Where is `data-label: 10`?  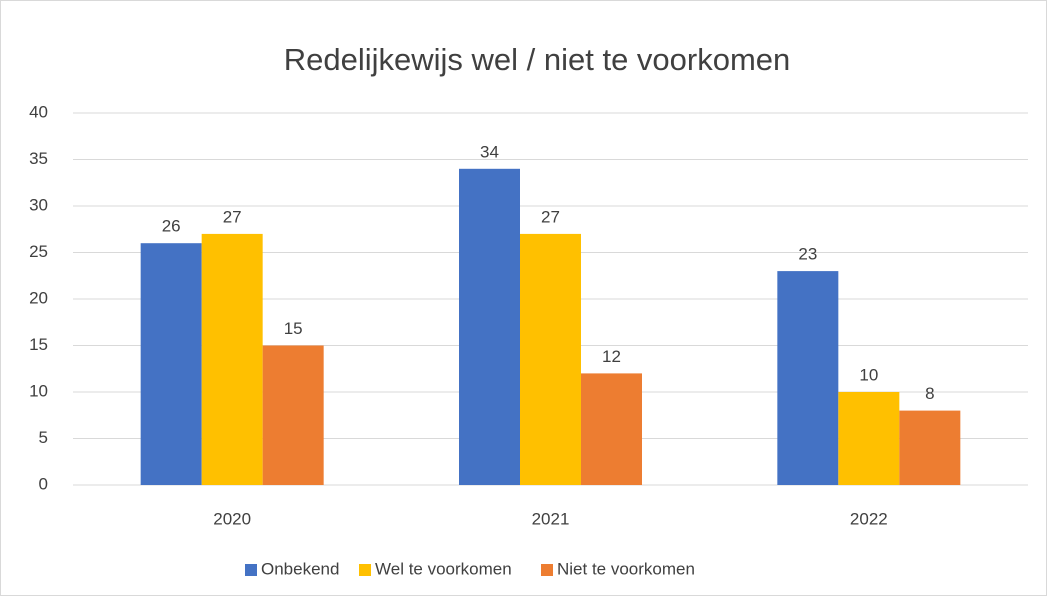 data-label: 10 is located at coordinates (868, 374).